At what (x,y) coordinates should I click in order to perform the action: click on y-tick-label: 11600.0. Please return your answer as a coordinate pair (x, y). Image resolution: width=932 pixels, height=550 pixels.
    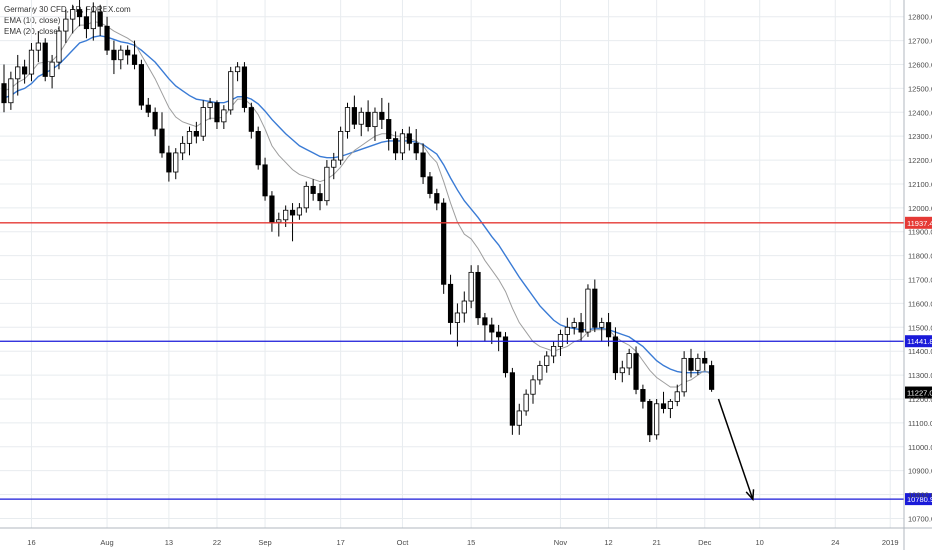
    Looking at the image, I should click on (920, 303).